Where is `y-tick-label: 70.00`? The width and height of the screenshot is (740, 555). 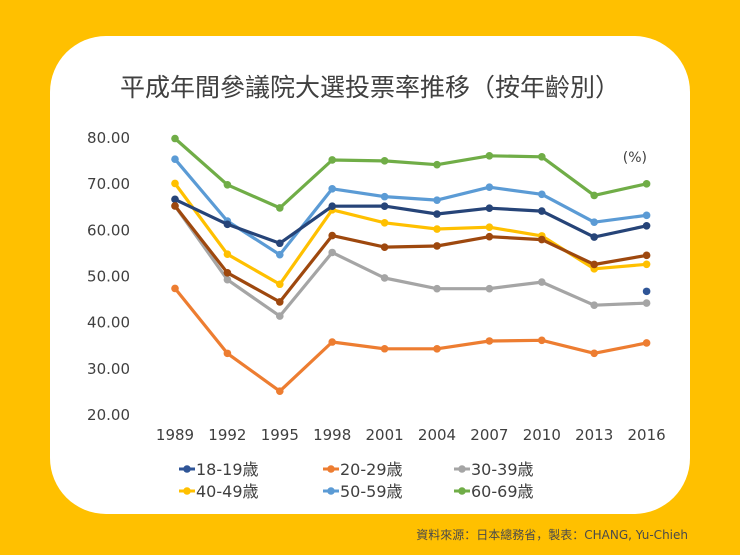 y-tick-label: 70.00 is located at coordinates (108, 184).